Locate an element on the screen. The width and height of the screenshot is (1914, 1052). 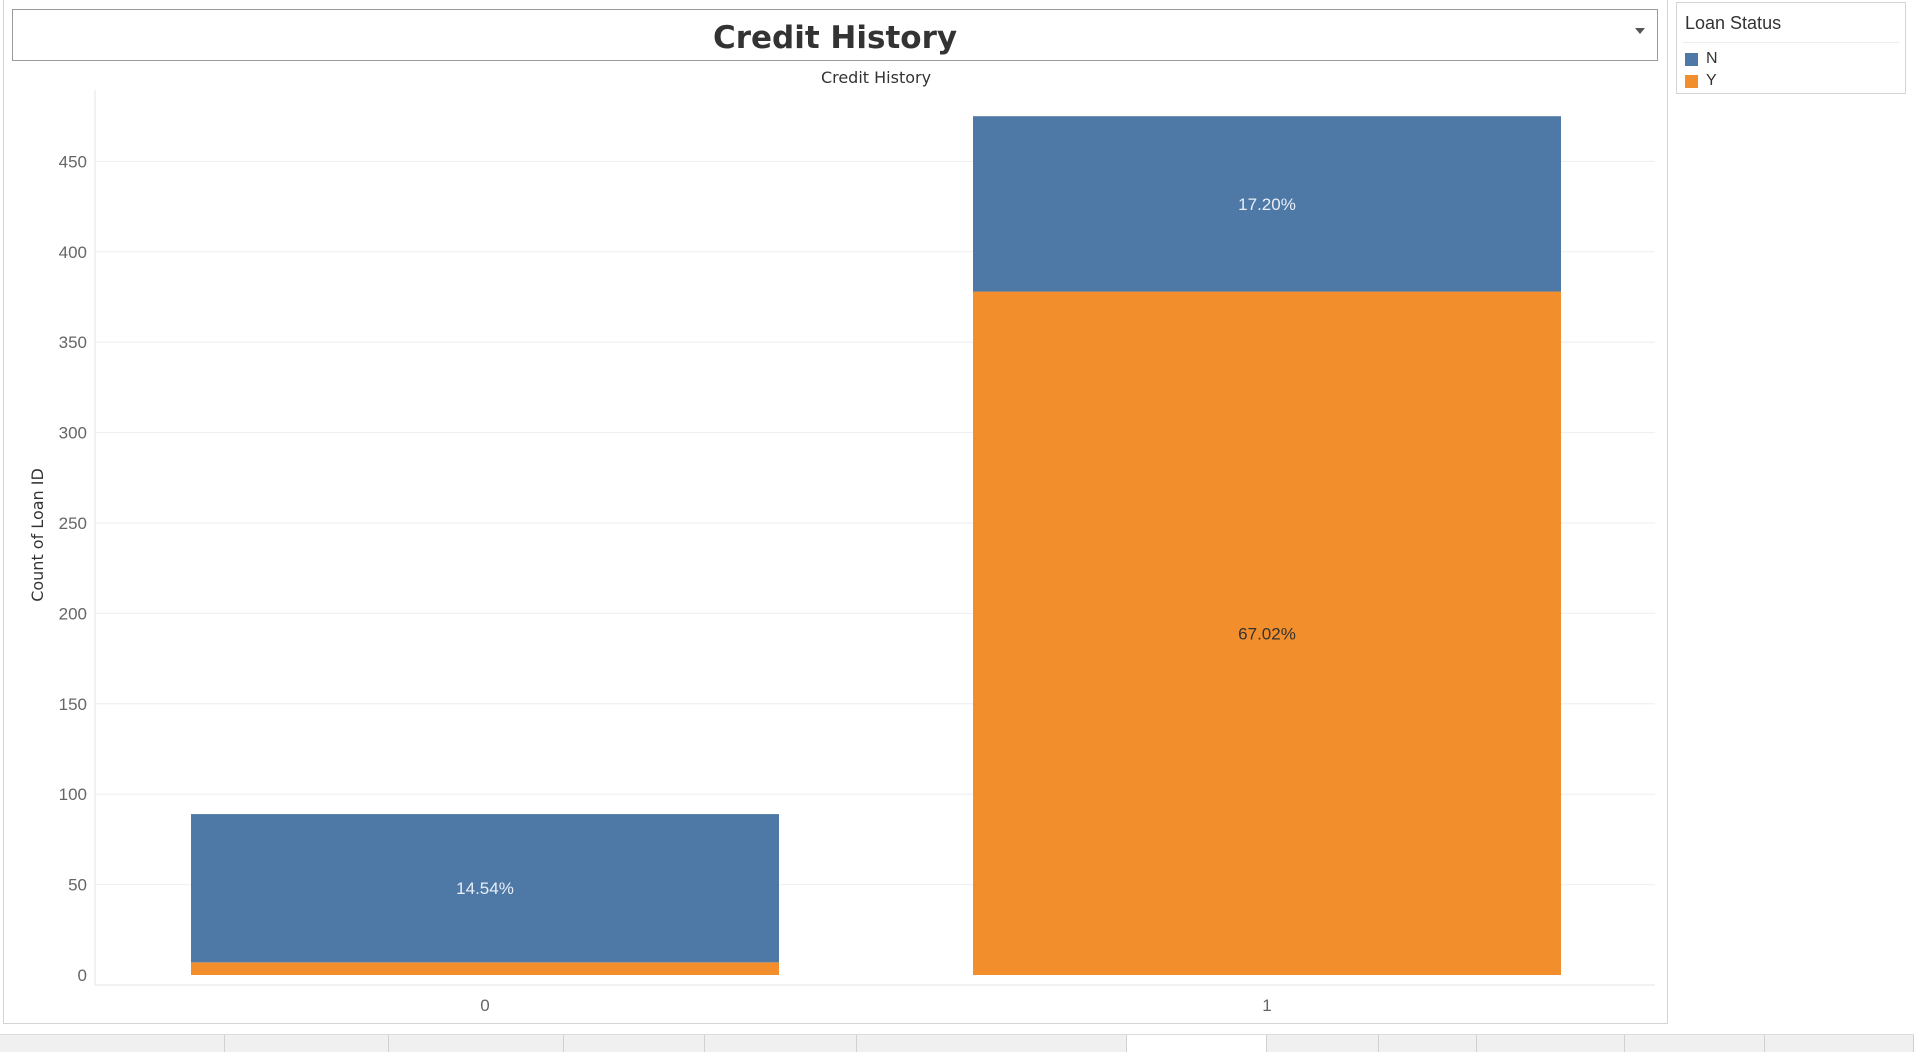
dashboard-title-box: Credit History is located at coordinates (835, 35).